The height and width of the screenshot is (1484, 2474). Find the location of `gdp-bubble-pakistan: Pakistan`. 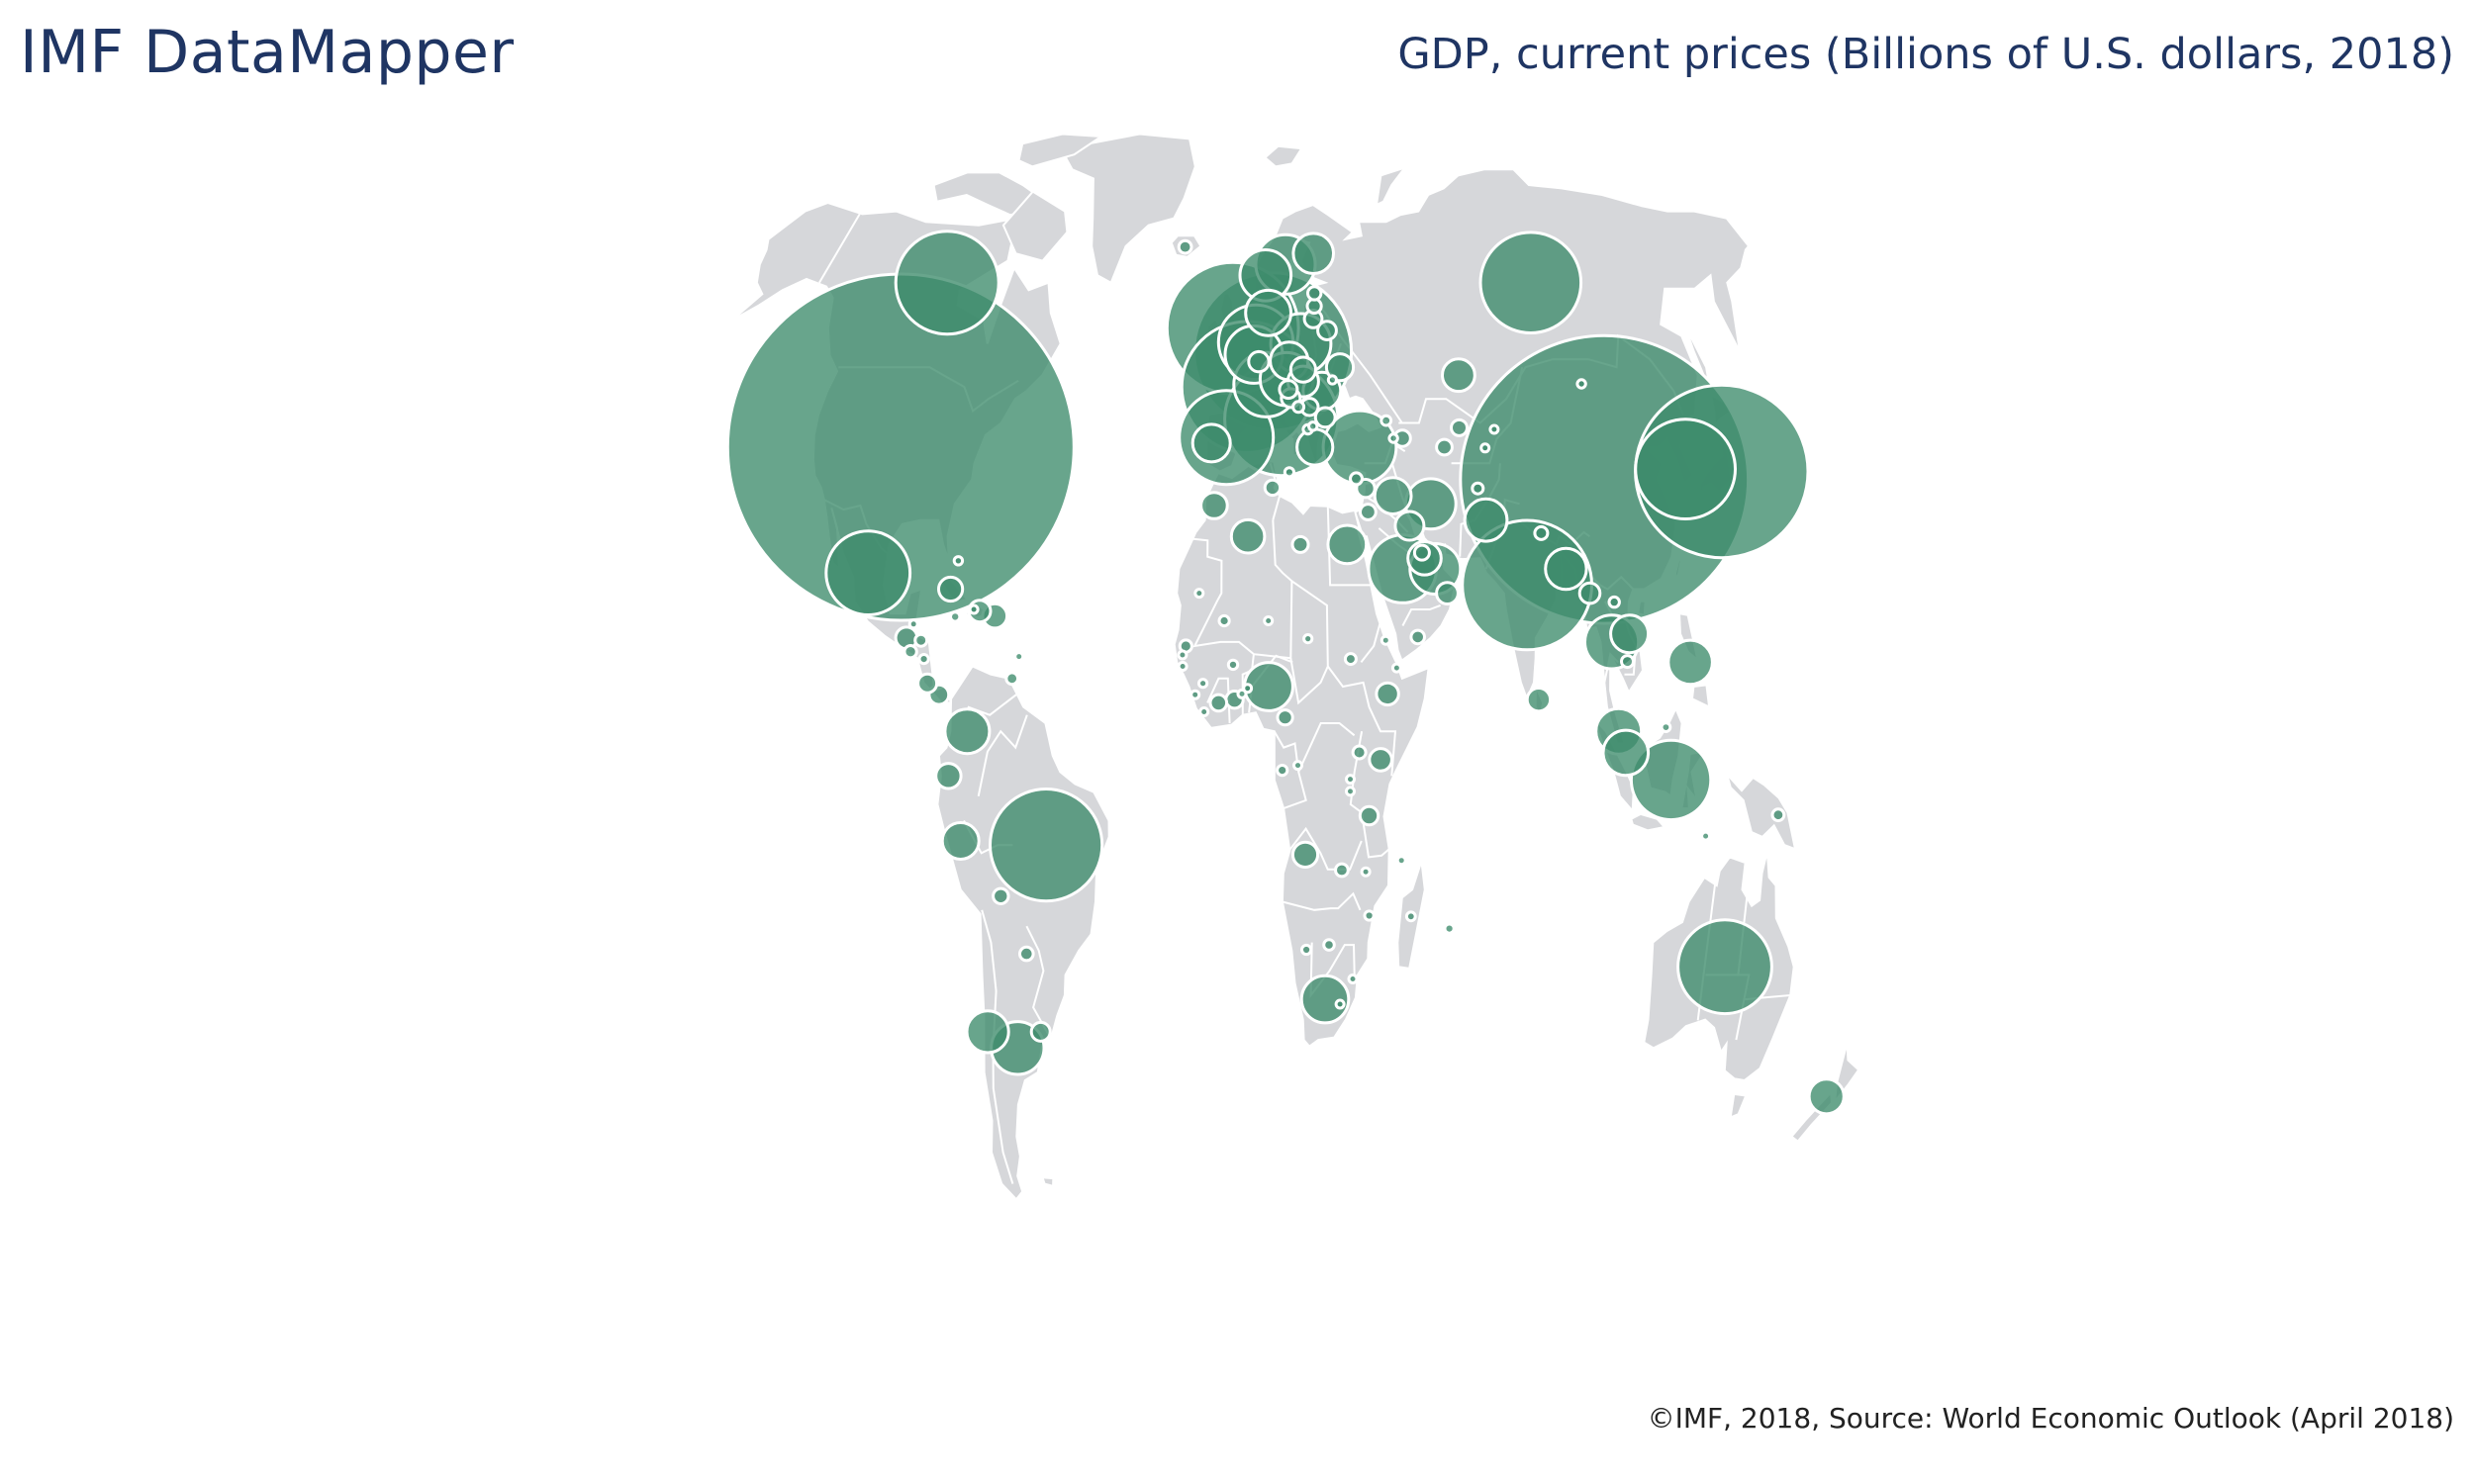

gdp-bubble-pakistan: Pakistan is located at coordinates (1486, 520).